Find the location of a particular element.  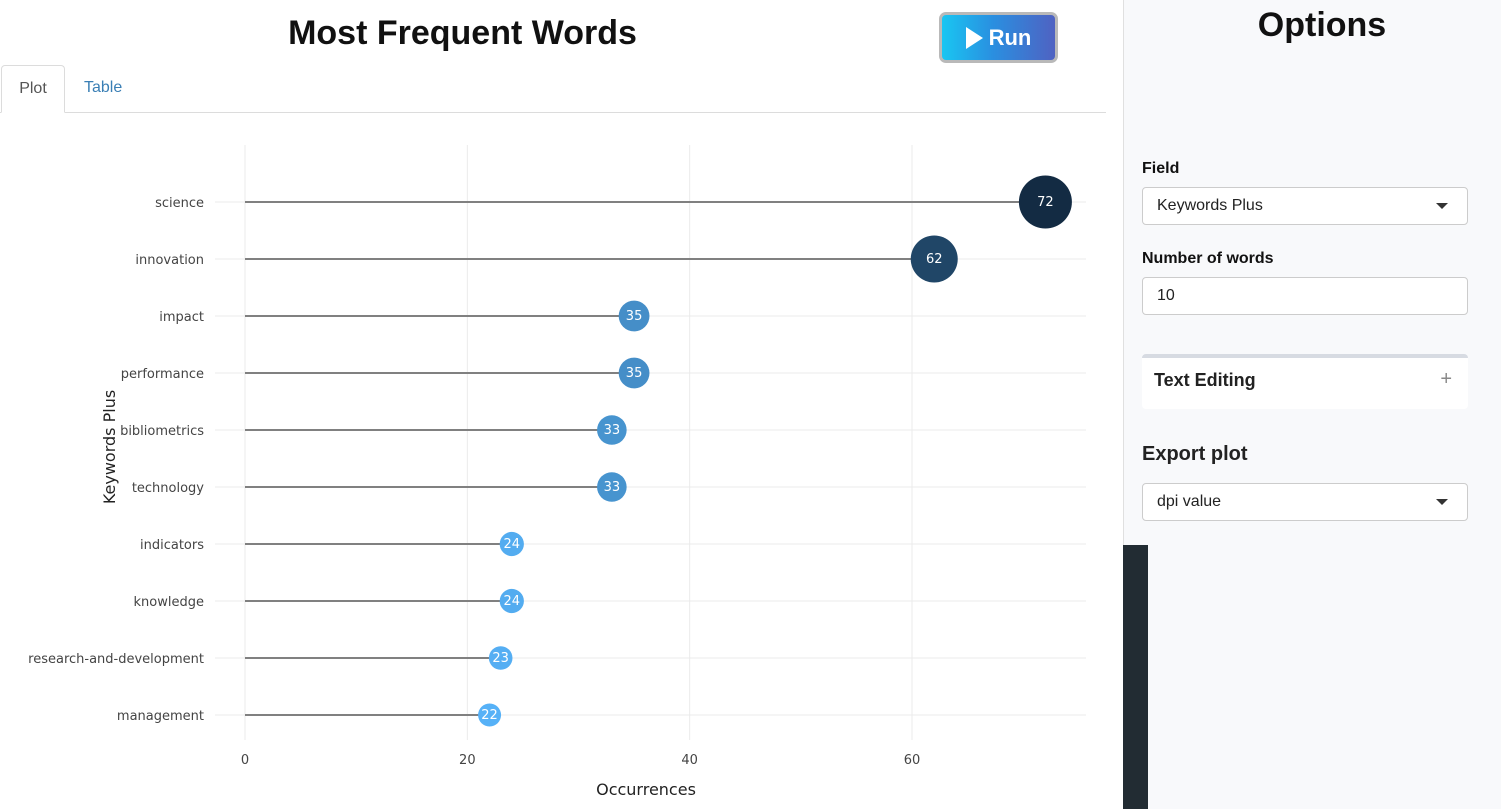

data-label: 62 is located at coordinates (934, 259).